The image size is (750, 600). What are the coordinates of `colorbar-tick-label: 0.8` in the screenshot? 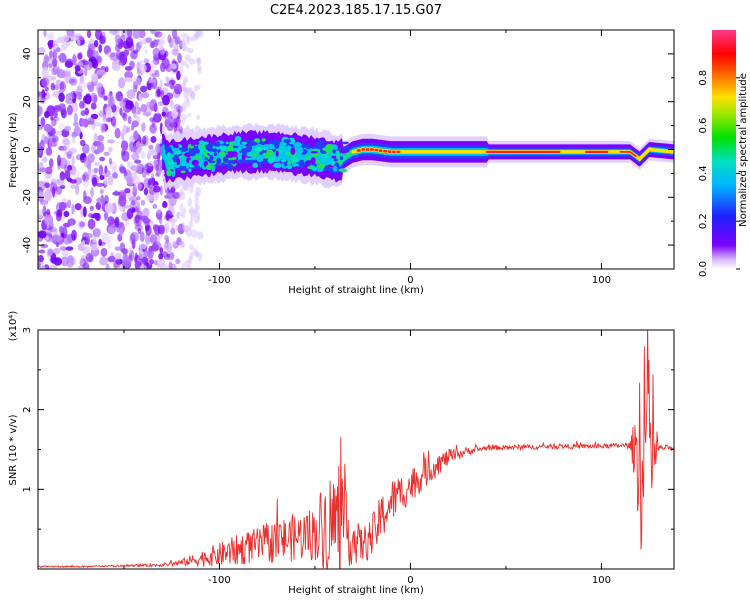 It's located at (703, 78).